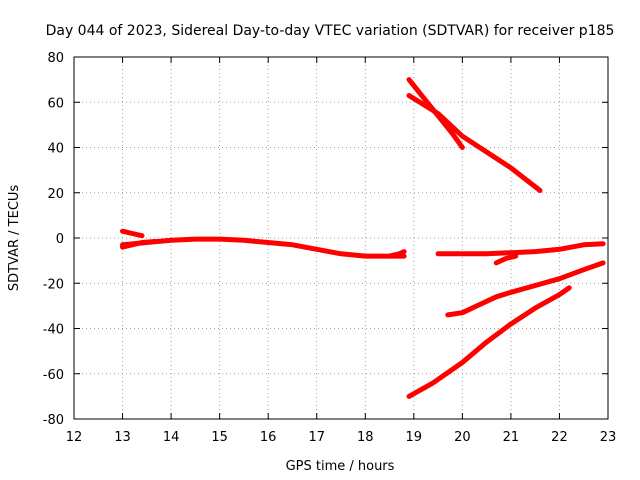  Describe the element at coordinates (60, 239) in the screenshot. I see `y-tick-label: 0` at that location.